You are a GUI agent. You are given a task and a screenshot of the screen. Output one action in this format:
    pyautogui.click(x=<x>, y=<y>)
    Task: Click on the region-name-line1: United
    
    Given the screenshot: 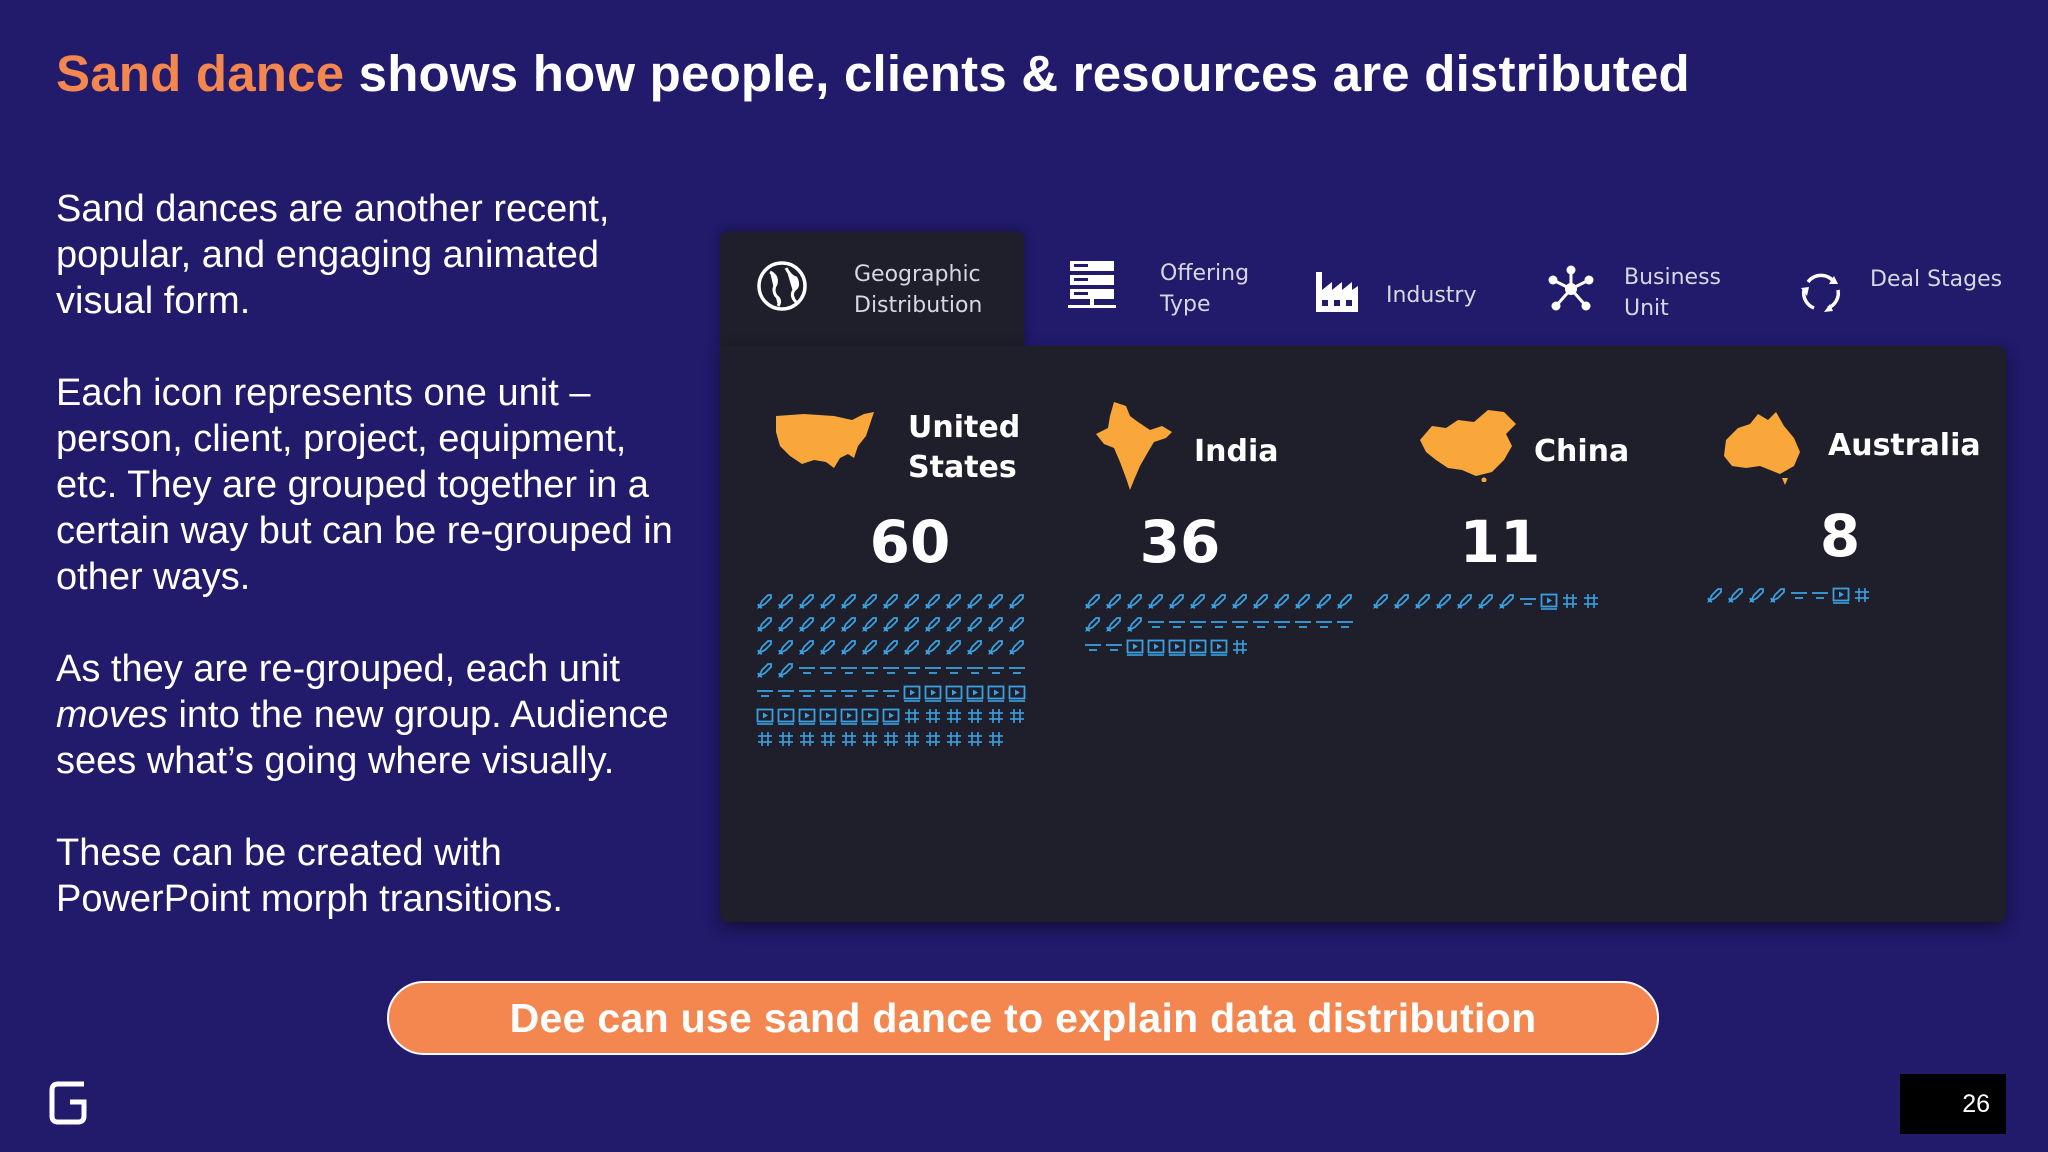 What is the action you would take?
    pyautogui.click(x=964, y=427)
    